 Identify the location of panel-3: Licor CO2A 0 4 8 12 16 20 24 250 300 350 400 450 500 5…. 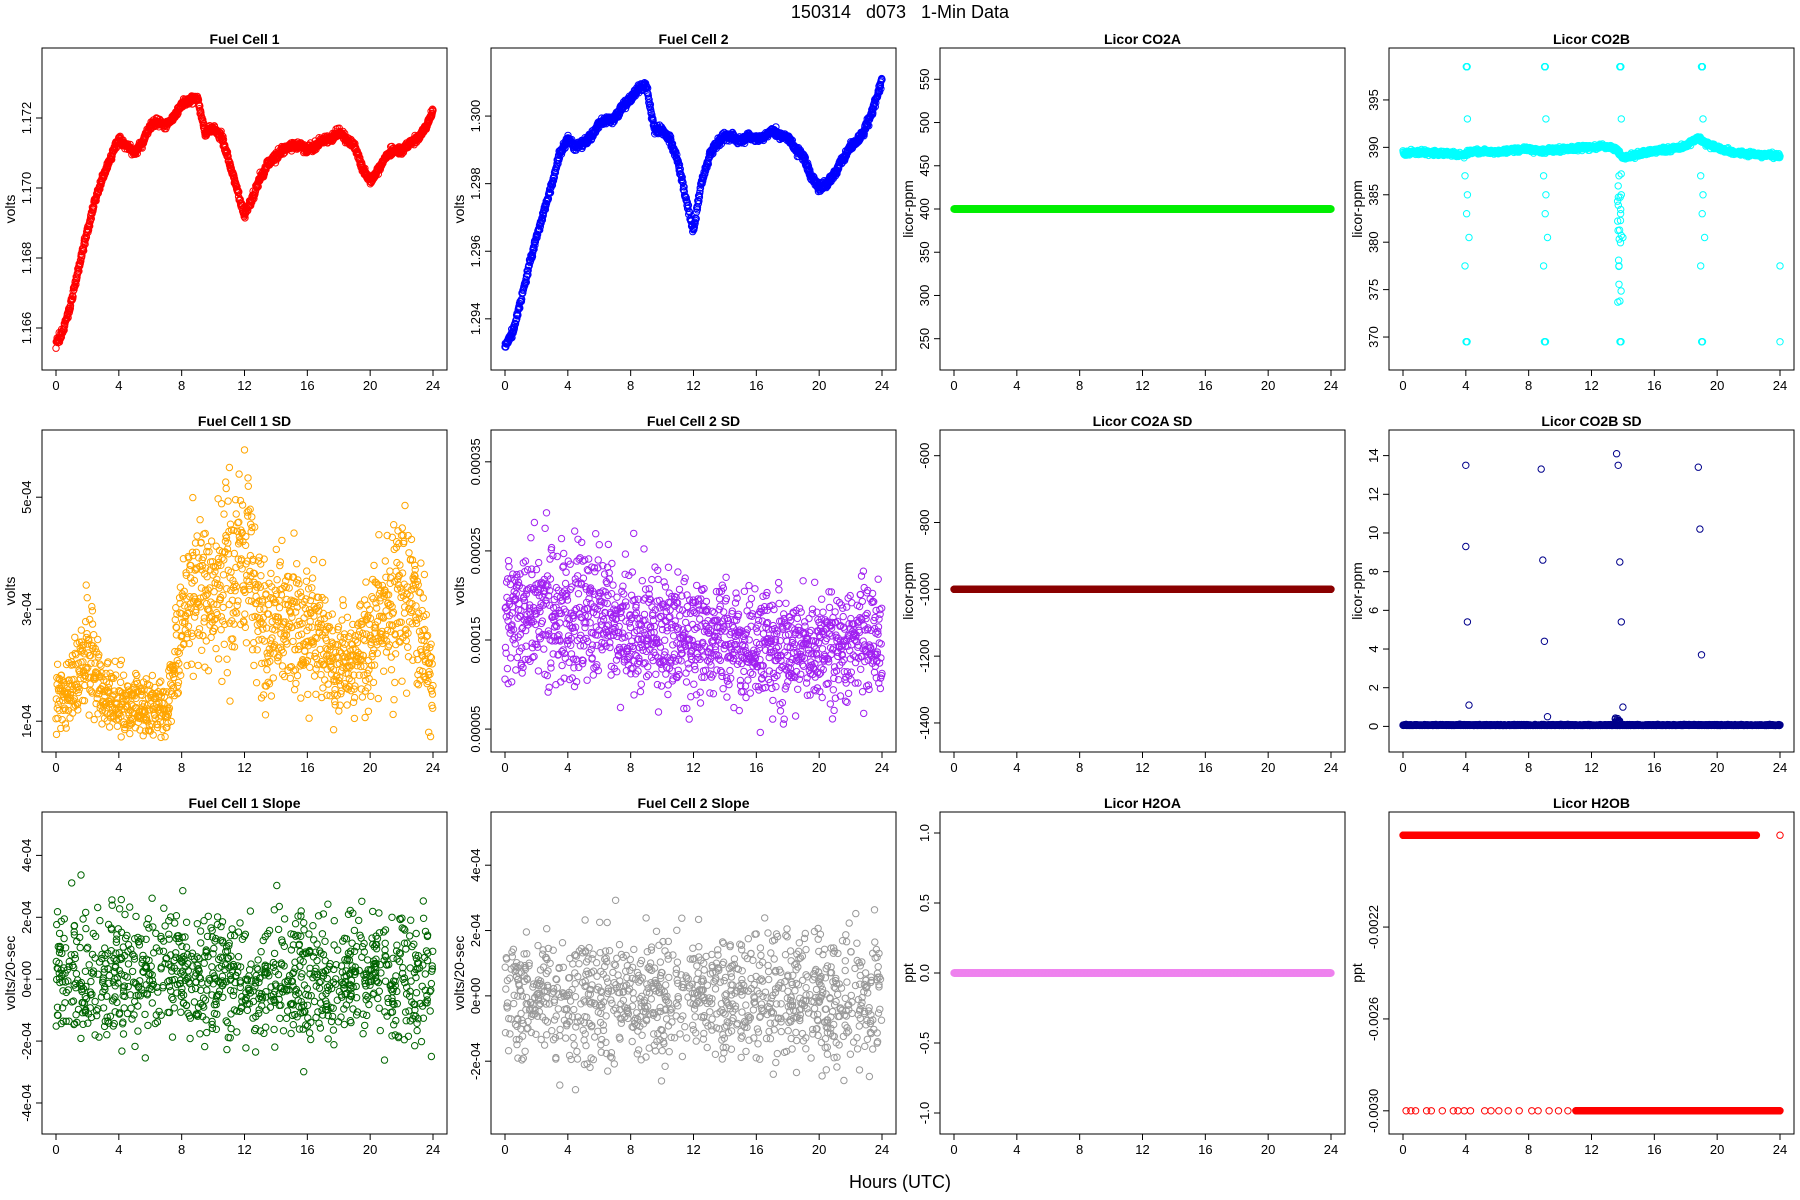
(1123, 212).